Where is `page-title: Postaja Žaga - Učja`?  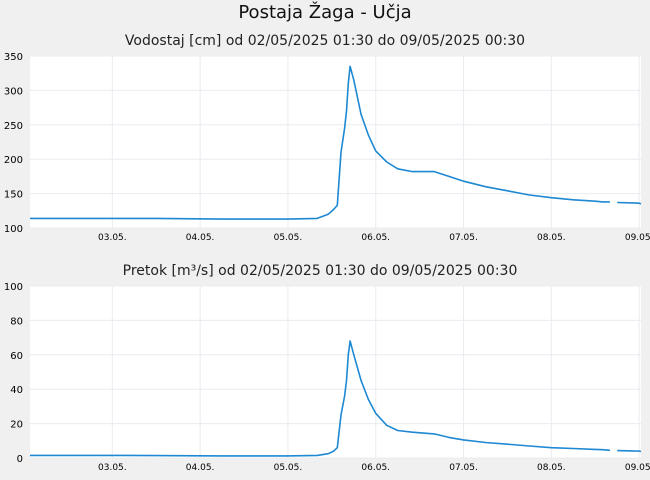
page-title: Postaja Žaga - Učja is located at coordinates (325, 12).